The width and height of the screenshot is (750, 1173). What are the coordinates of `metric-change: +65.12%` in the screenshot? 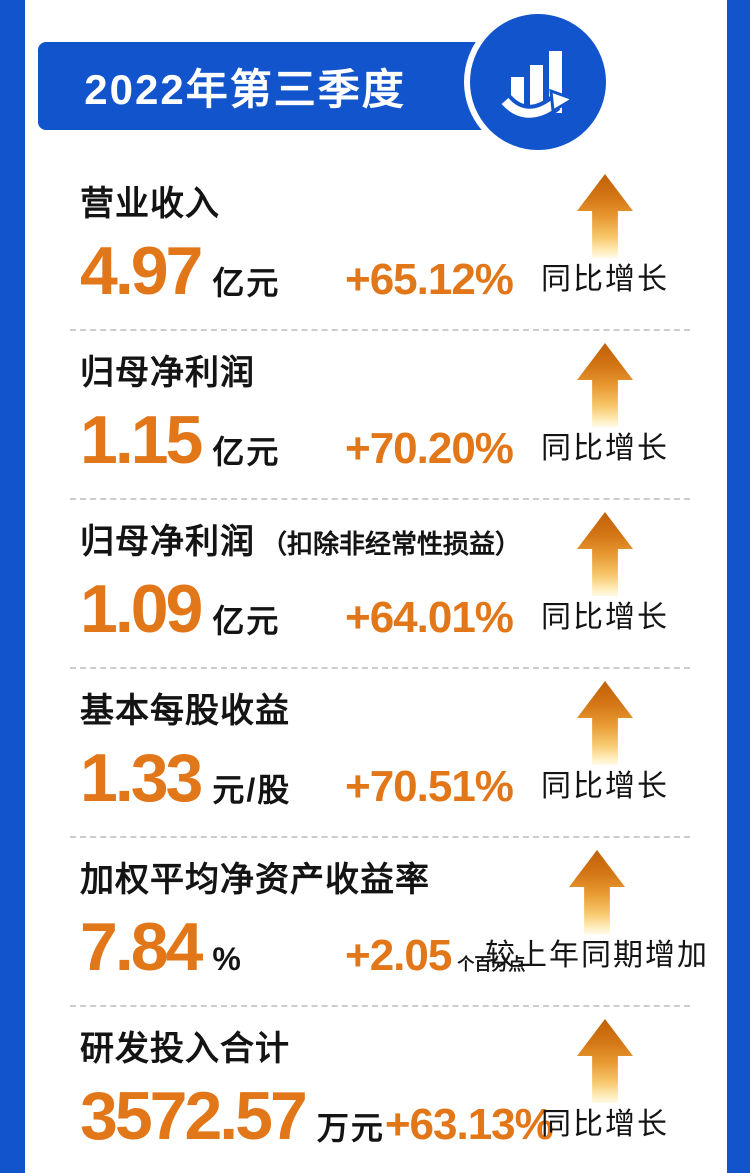 It's located at (429, 279).